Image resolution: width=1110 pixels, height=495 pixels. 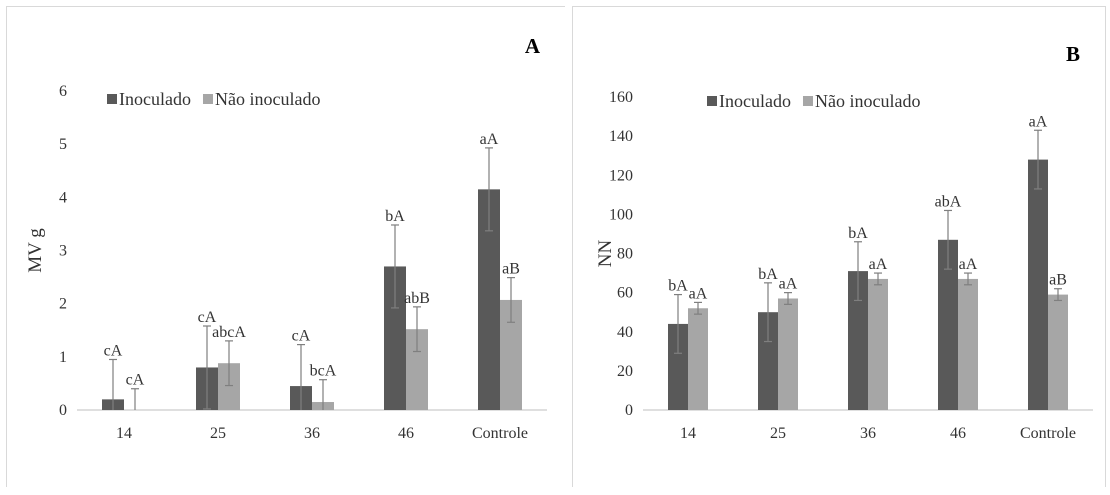 I want to click on chart-b-x-tick-label: Controle, so click(x=1048, y=433).